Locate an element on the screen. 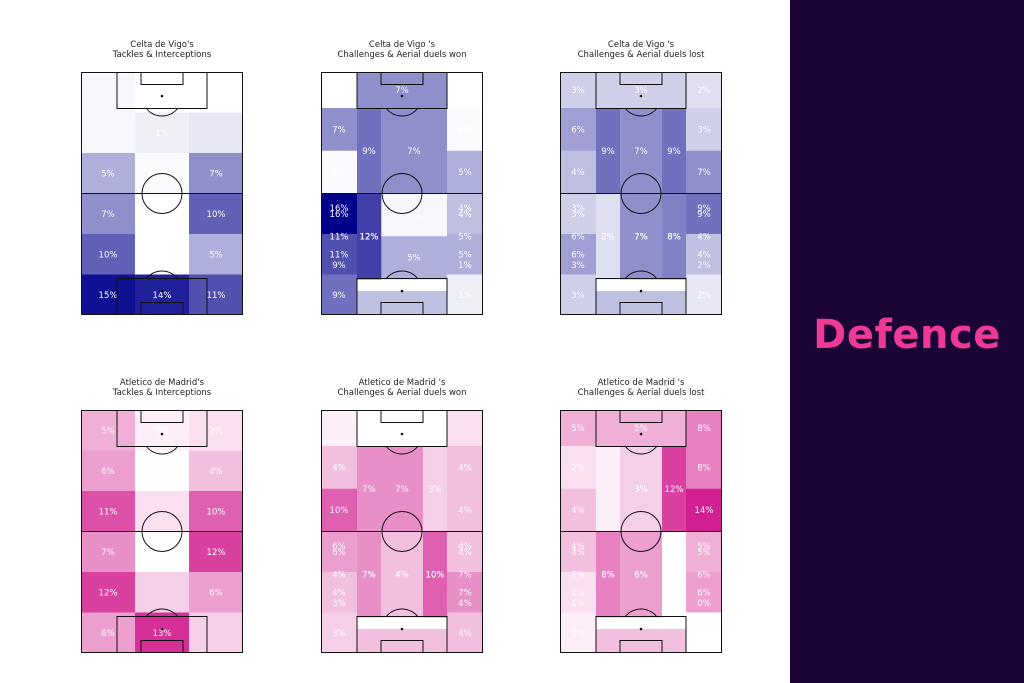 The image size is (1024, 683). chart-title: Celta de Vigo's Tackles & Interceptions is located at coordinates (162, 50).